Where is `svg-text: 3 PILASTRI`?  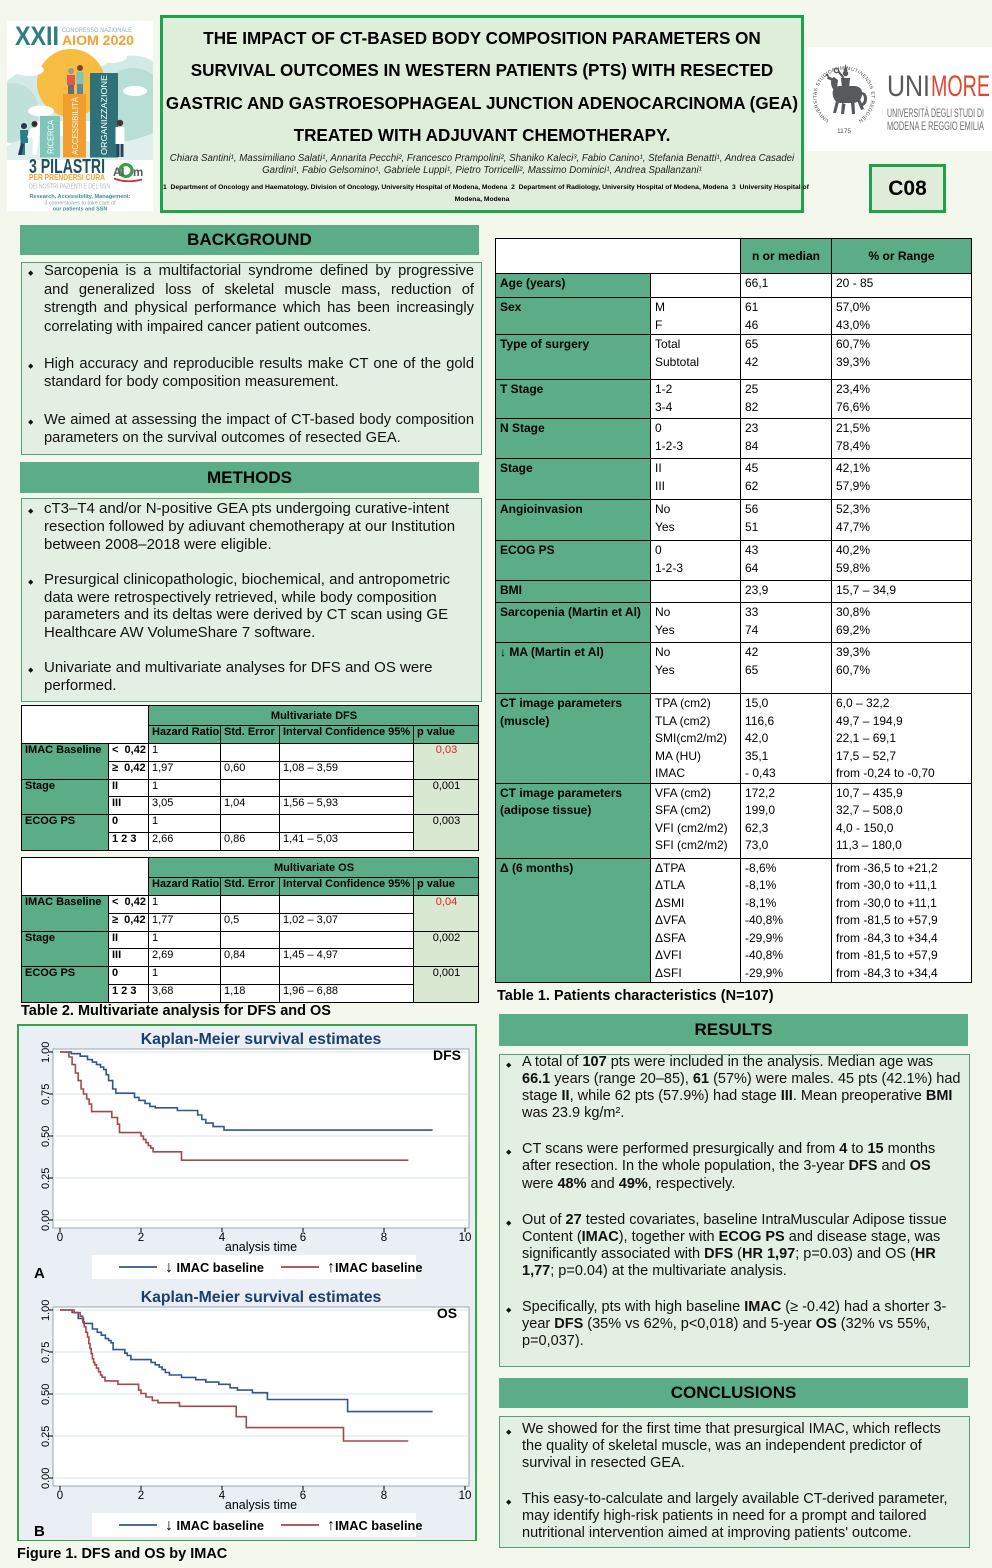 svg-text: 3 PILASTRI is located at coordinates (67, 167).